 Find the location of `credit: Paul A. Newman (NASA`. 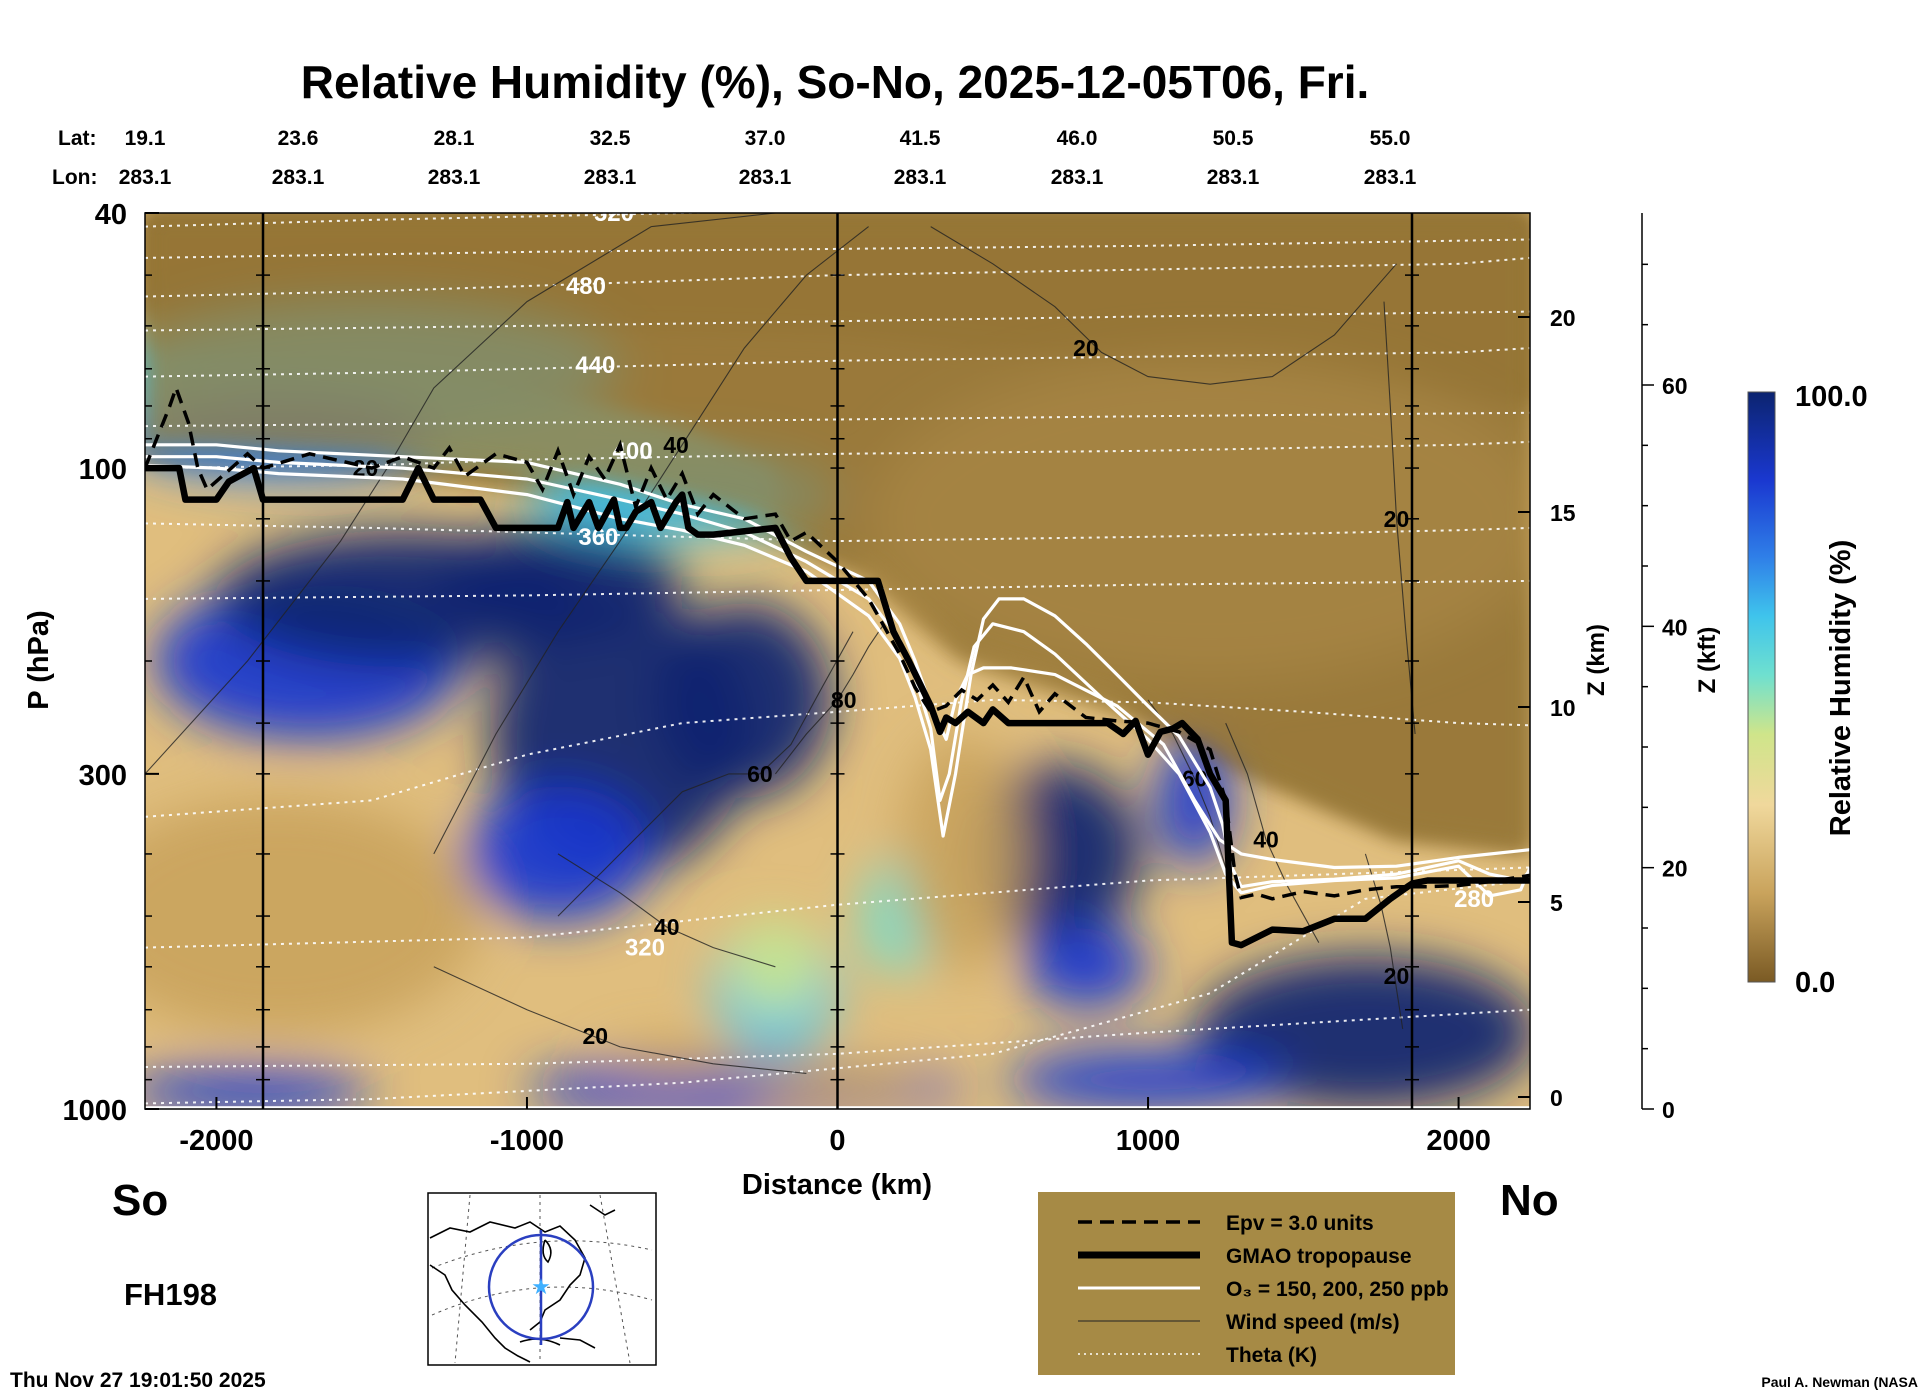

credit: Paul A. Newman (NASA is located at coordinates (1839, 1382).